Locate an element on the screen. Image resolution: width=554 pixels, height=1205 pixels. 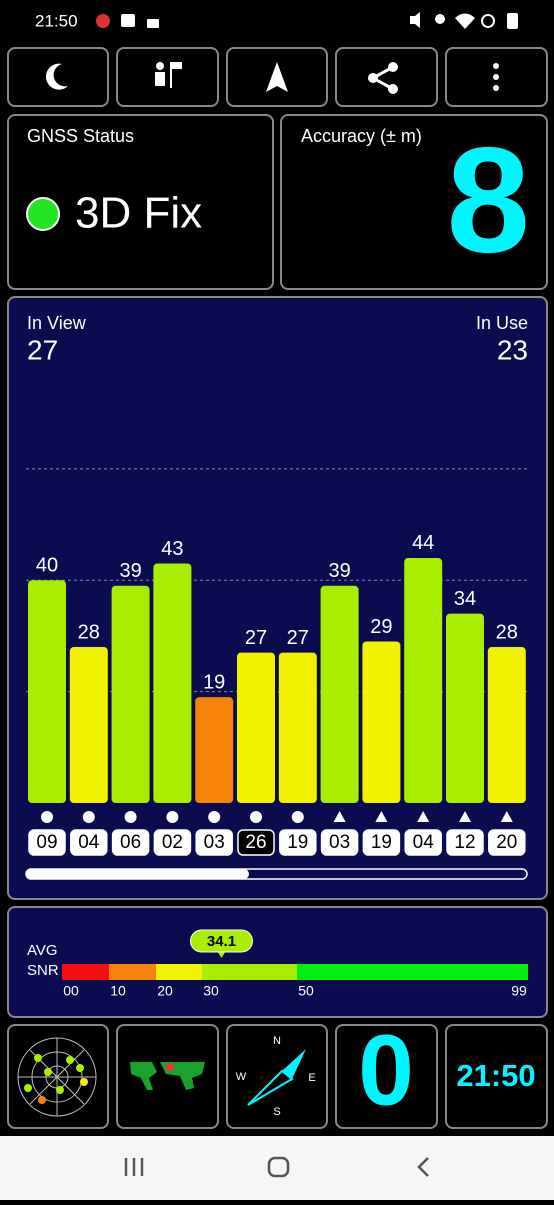
snr-tick-label: 20 is located at coordinates (165, 991).